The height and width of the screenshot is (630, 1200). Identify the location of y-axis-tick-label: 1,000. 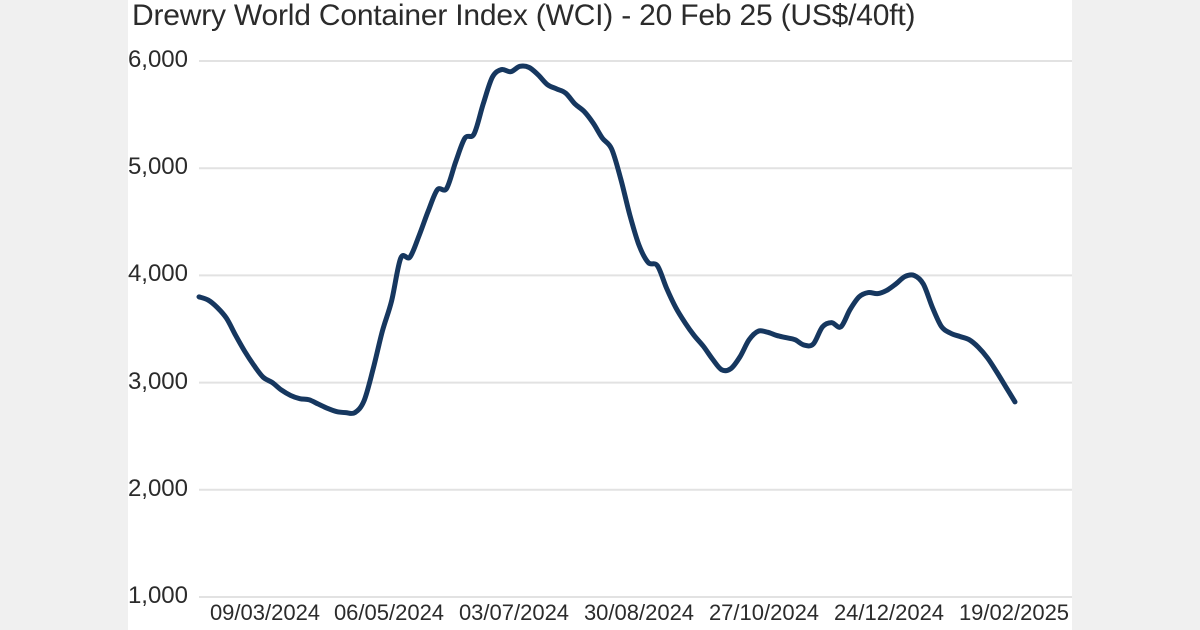
(157, 595).